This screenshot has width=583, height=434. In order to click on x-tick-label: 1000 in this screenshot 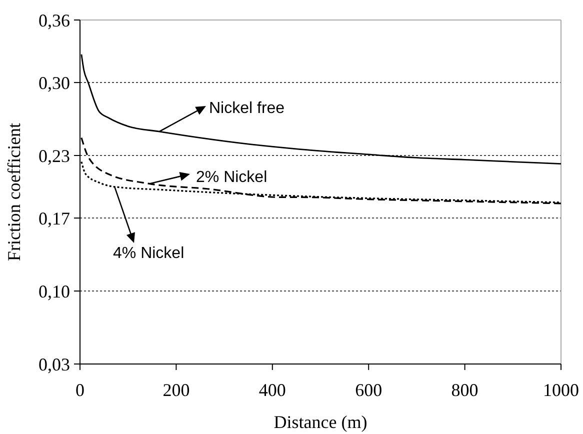, I will do `click(561, 390)`.